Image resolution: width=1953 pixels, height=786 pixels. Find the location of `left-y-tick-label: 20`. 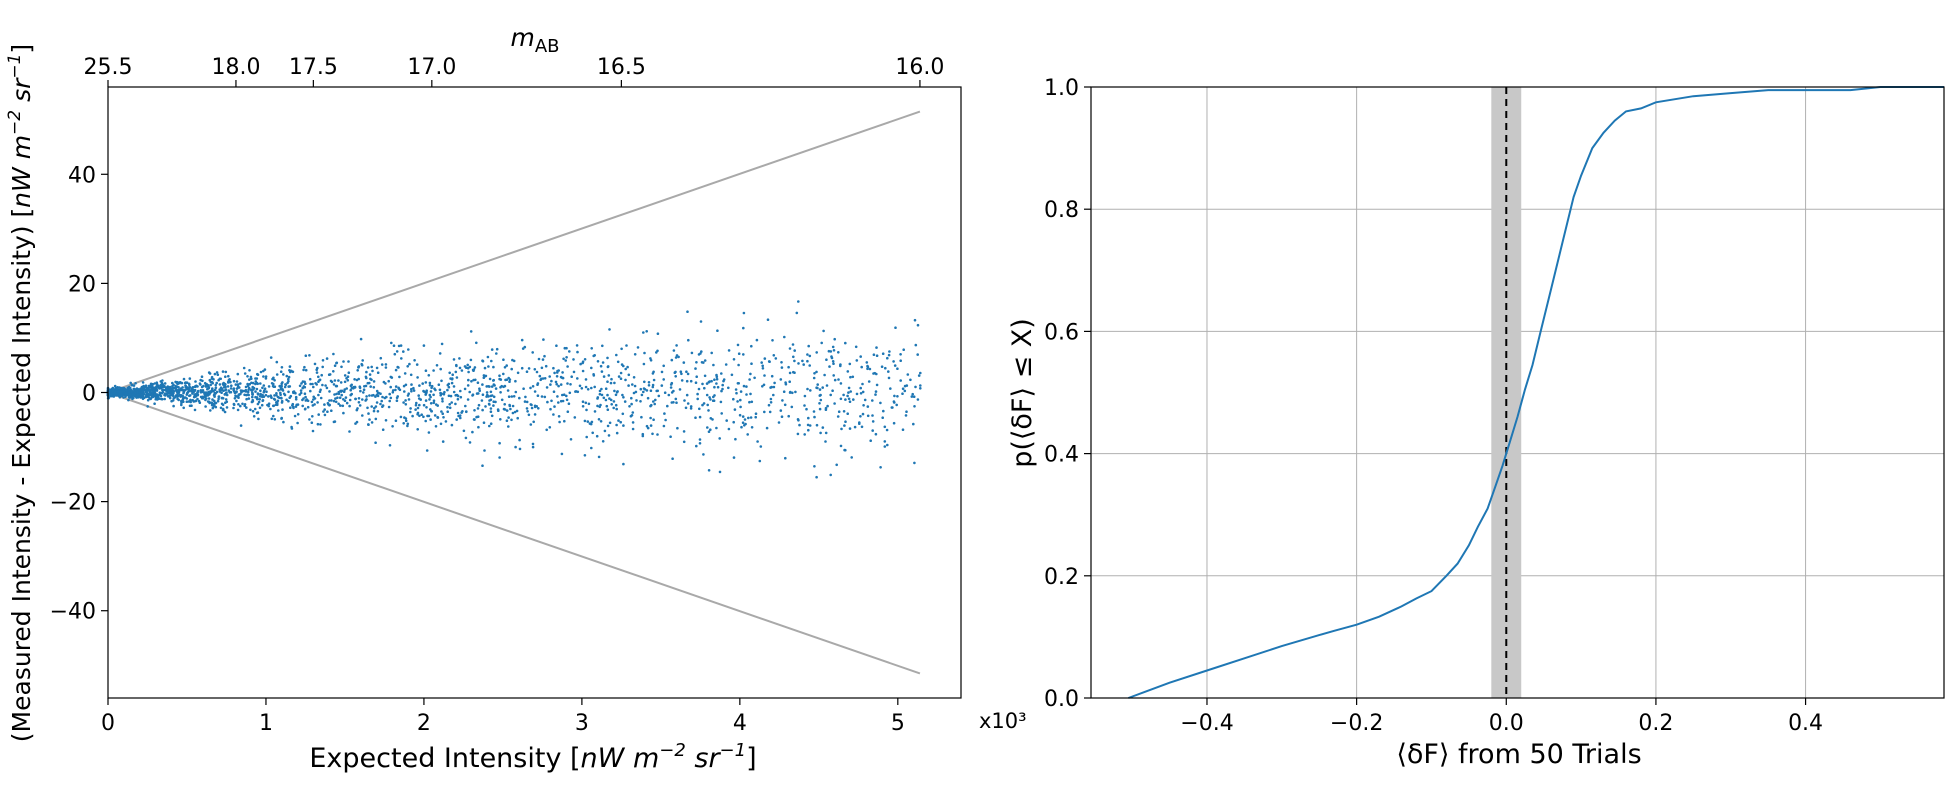

left-y-tick-label: 20 is located at coordinates (82, 284).